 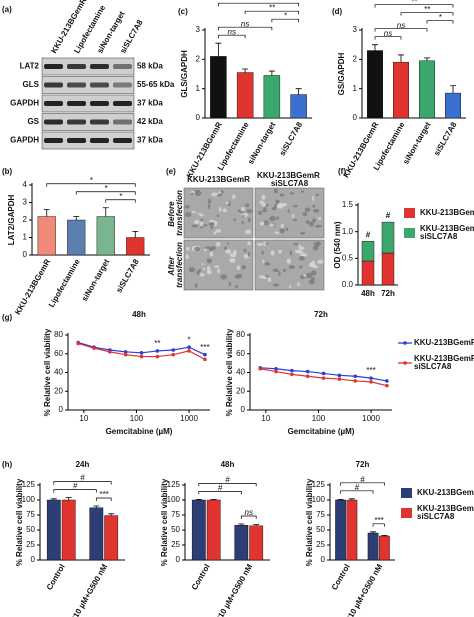 What do you see at coordinates (228, 464) in the screenshot?
I see `chart-title: 48h` at bounding box center [228, 464].